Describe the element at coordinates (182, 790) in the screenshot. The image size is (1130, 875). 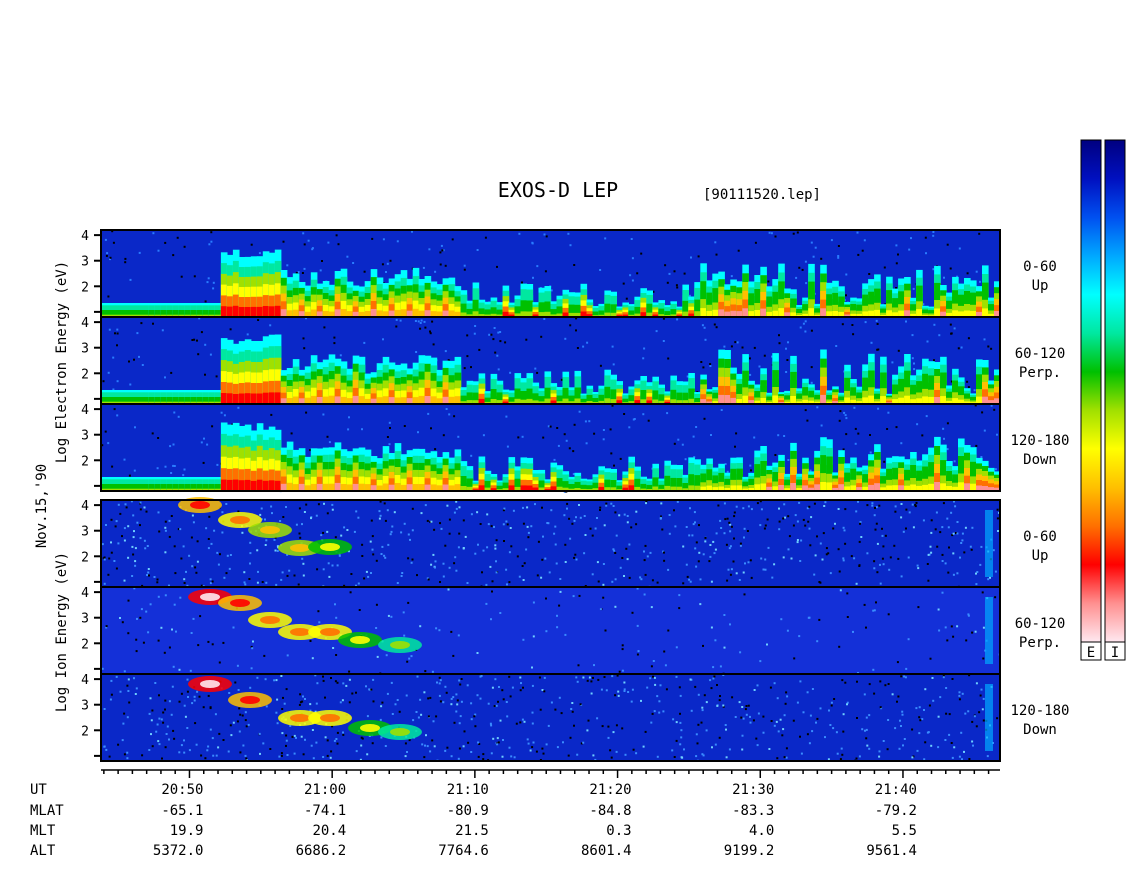
I see `ephemeris-value-ut: 20:50` at that location.